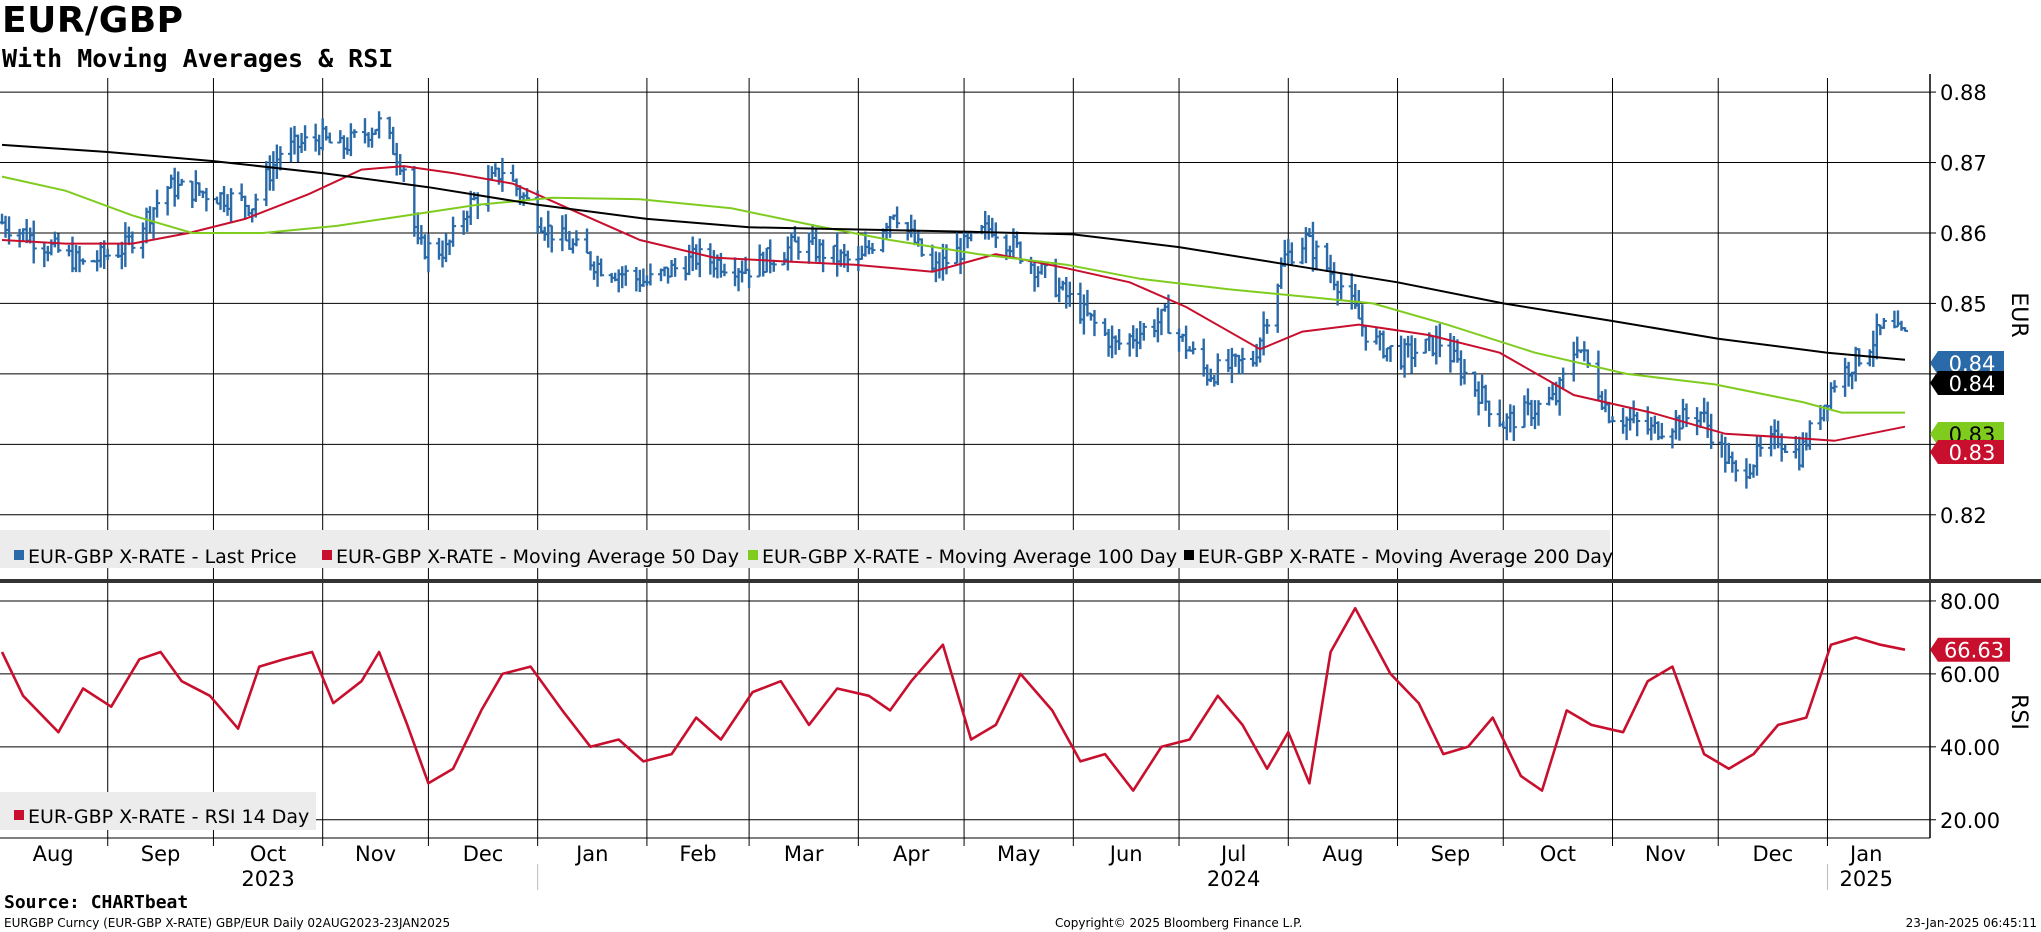  Describe the element at coordinates (161, 817) in the screenshot. I see `legend-item: EUR-GBP X-RATE - RSI 14 Day` at that location.